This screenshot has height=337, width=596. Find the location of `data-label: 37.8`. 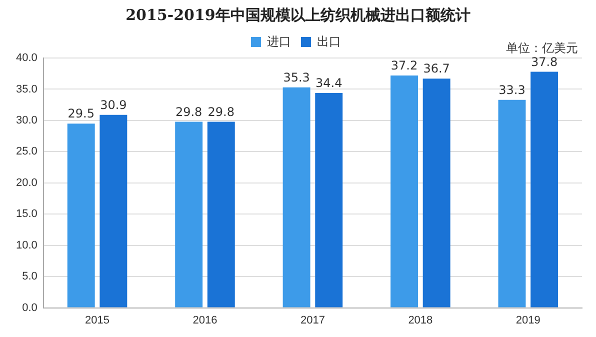

data-label: 37.8 is located at coordinates (544, 61).